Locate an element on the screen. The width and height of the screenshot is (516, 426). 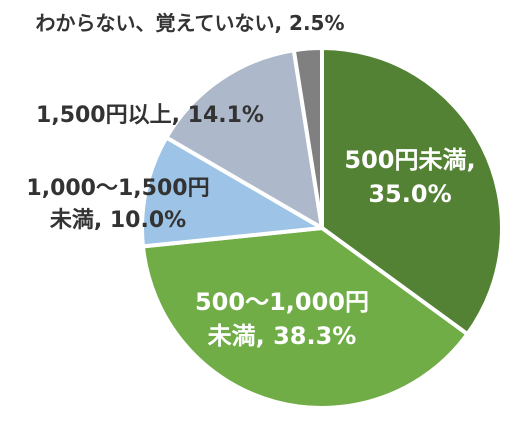
data-label-5: わからない、覚えていない, 2.5% is located at coordinates (189, 23).